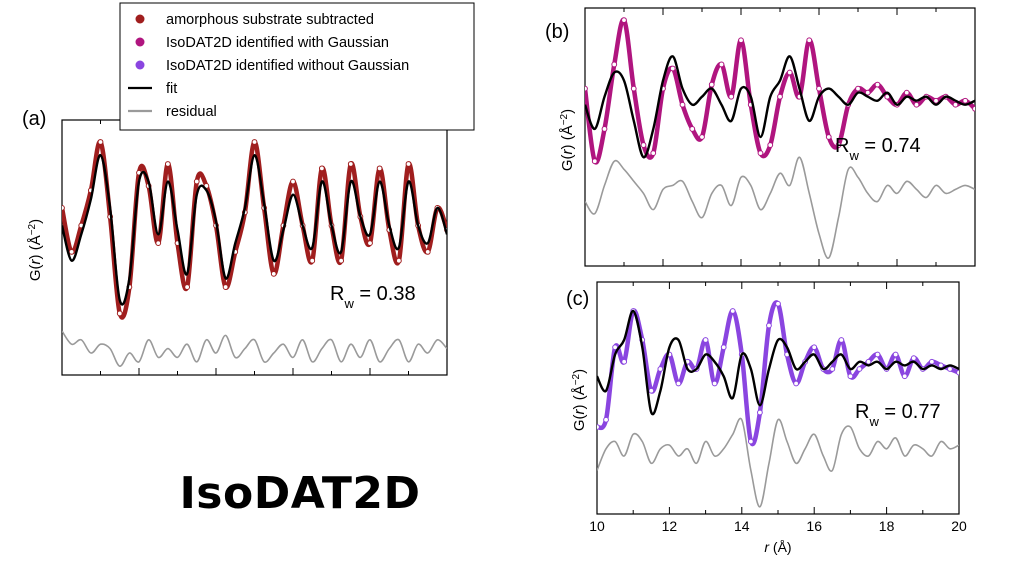 Image resolution: width=1024 pixels, height=576 pixels. I want to click on plot-frame, so click(778, 398).